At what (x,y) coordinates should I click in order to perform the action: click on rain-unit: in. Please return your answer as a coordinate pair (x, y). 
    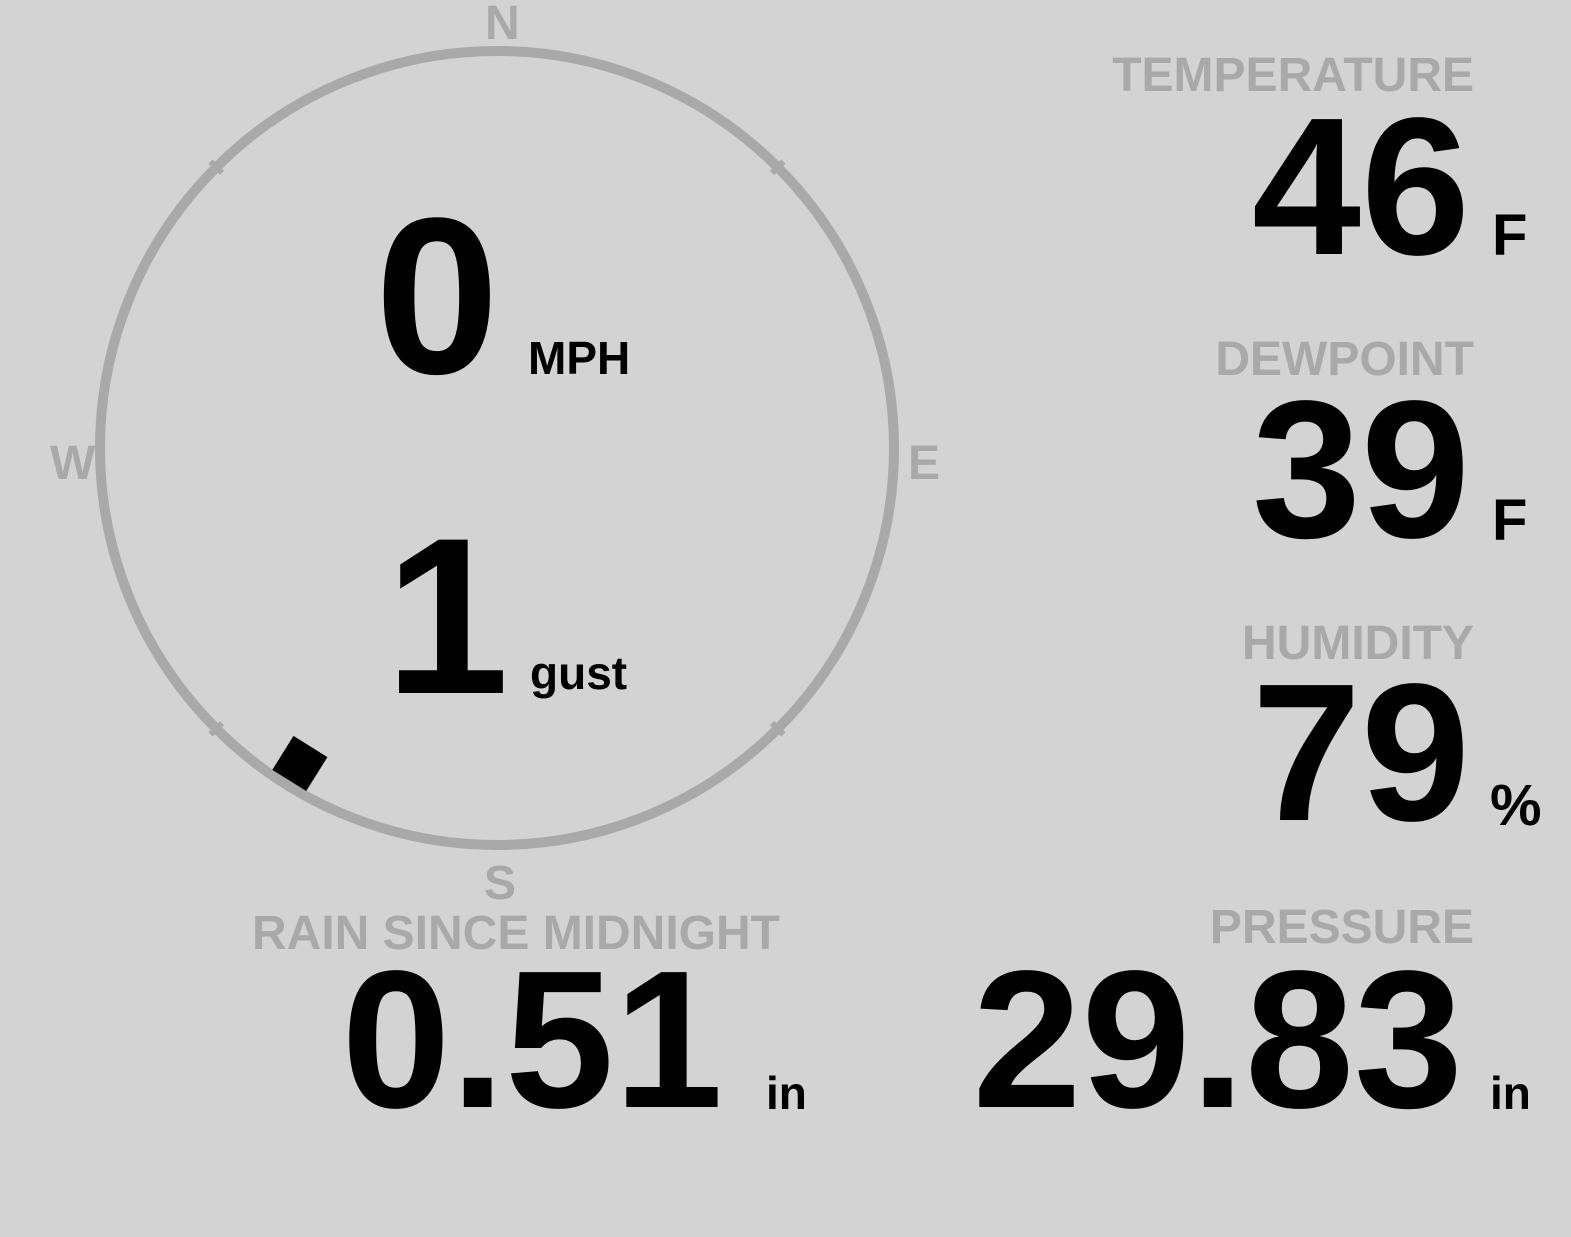
    Looking at the image, I should click on (786, 1093).